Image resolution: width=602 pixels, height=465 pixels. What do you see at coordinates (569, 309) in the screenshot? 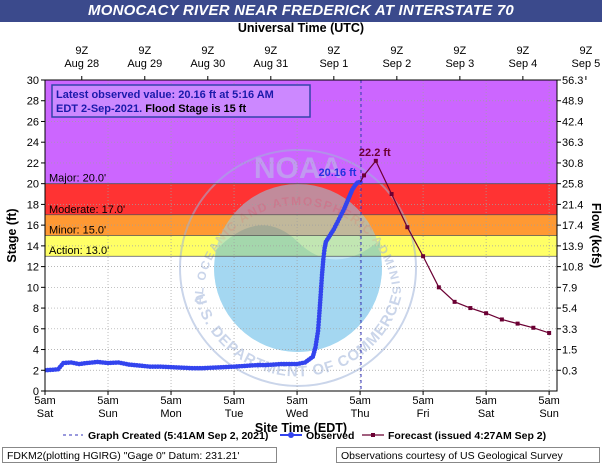
I see `right-tick-label: 5.4` at bounding box center [569, 309].